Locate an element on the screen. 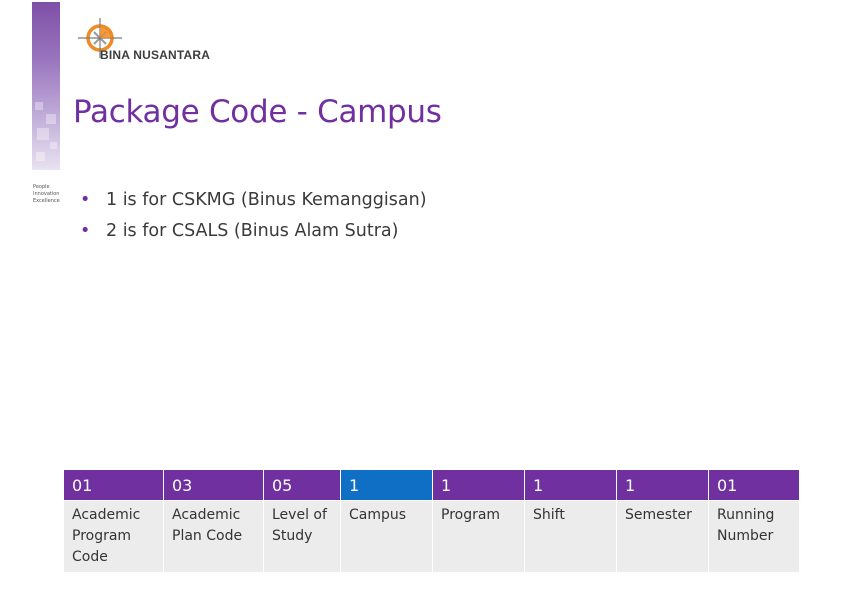 This screenshot has width=842, height=596. code-row: 01 03 05 1 1 1 1 01 is located at coordinates (431, 485).